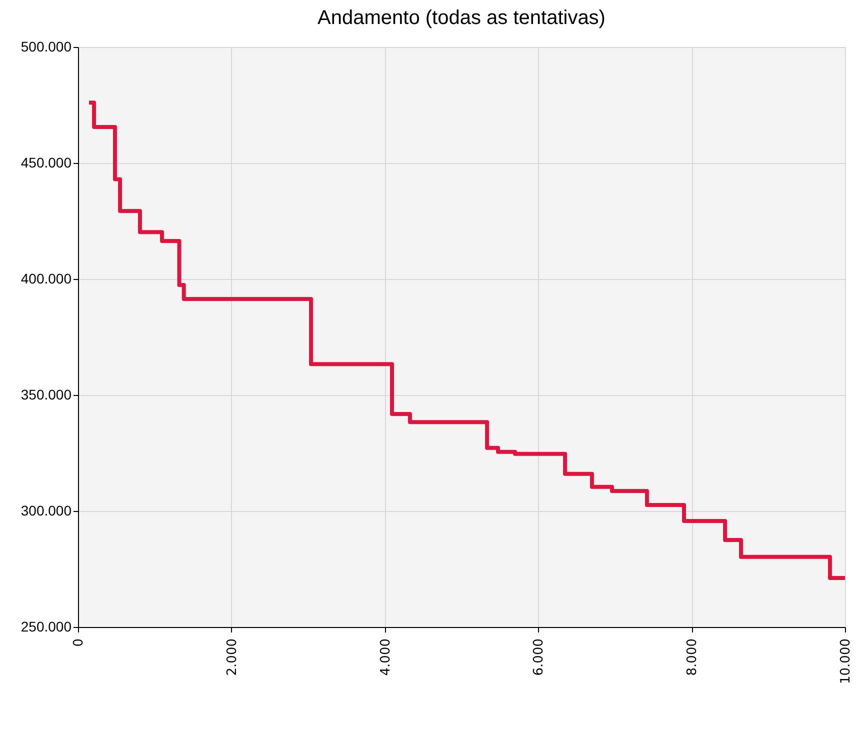 This screenshot has width=862, height=751. I want to click on y-tick-label: 450.000, so click(46, 162).